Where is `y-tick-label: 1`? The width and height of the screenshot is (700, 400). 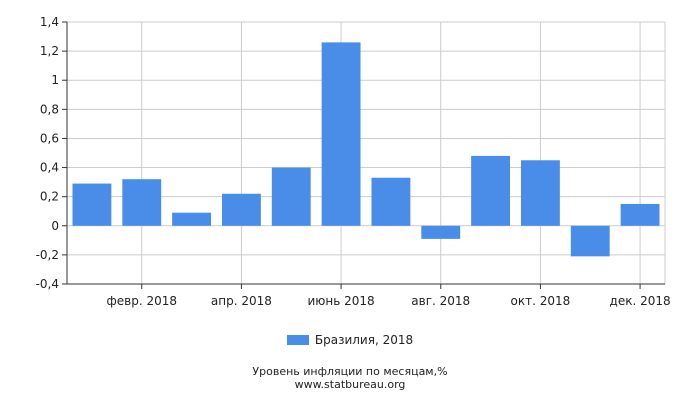 y-tick-label: 1 is located at coordinates (55, 80).